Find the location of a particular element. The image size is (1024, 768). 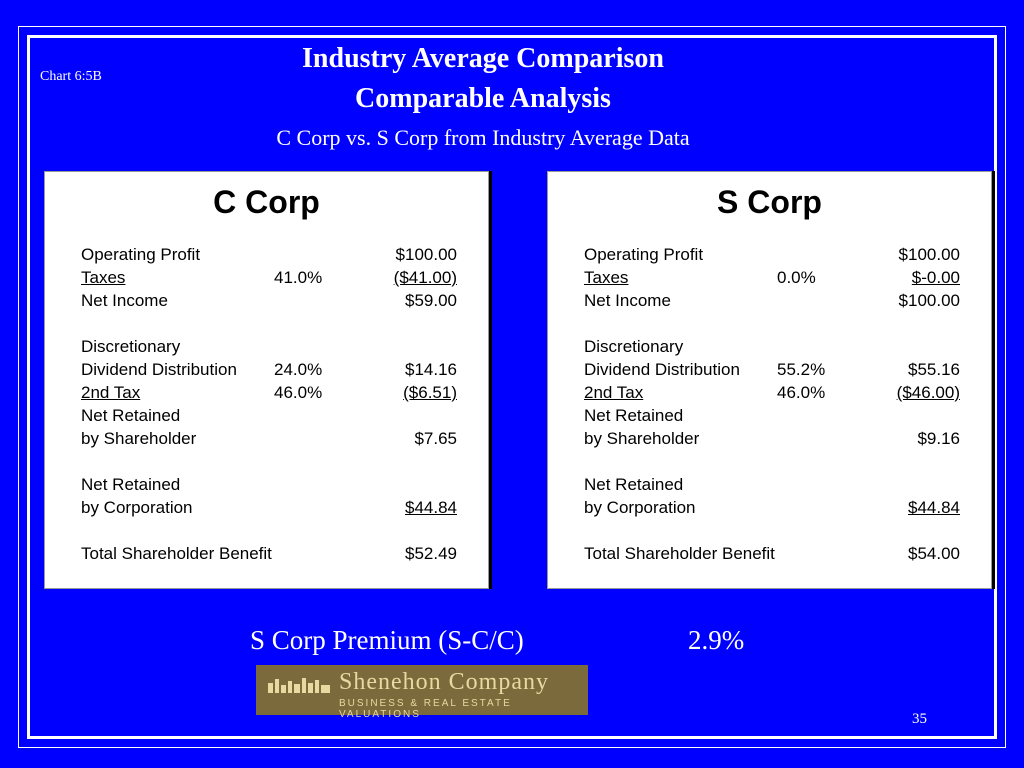

s-row-net-retained-corp: Net Retained is located at coordinates (774, 485).